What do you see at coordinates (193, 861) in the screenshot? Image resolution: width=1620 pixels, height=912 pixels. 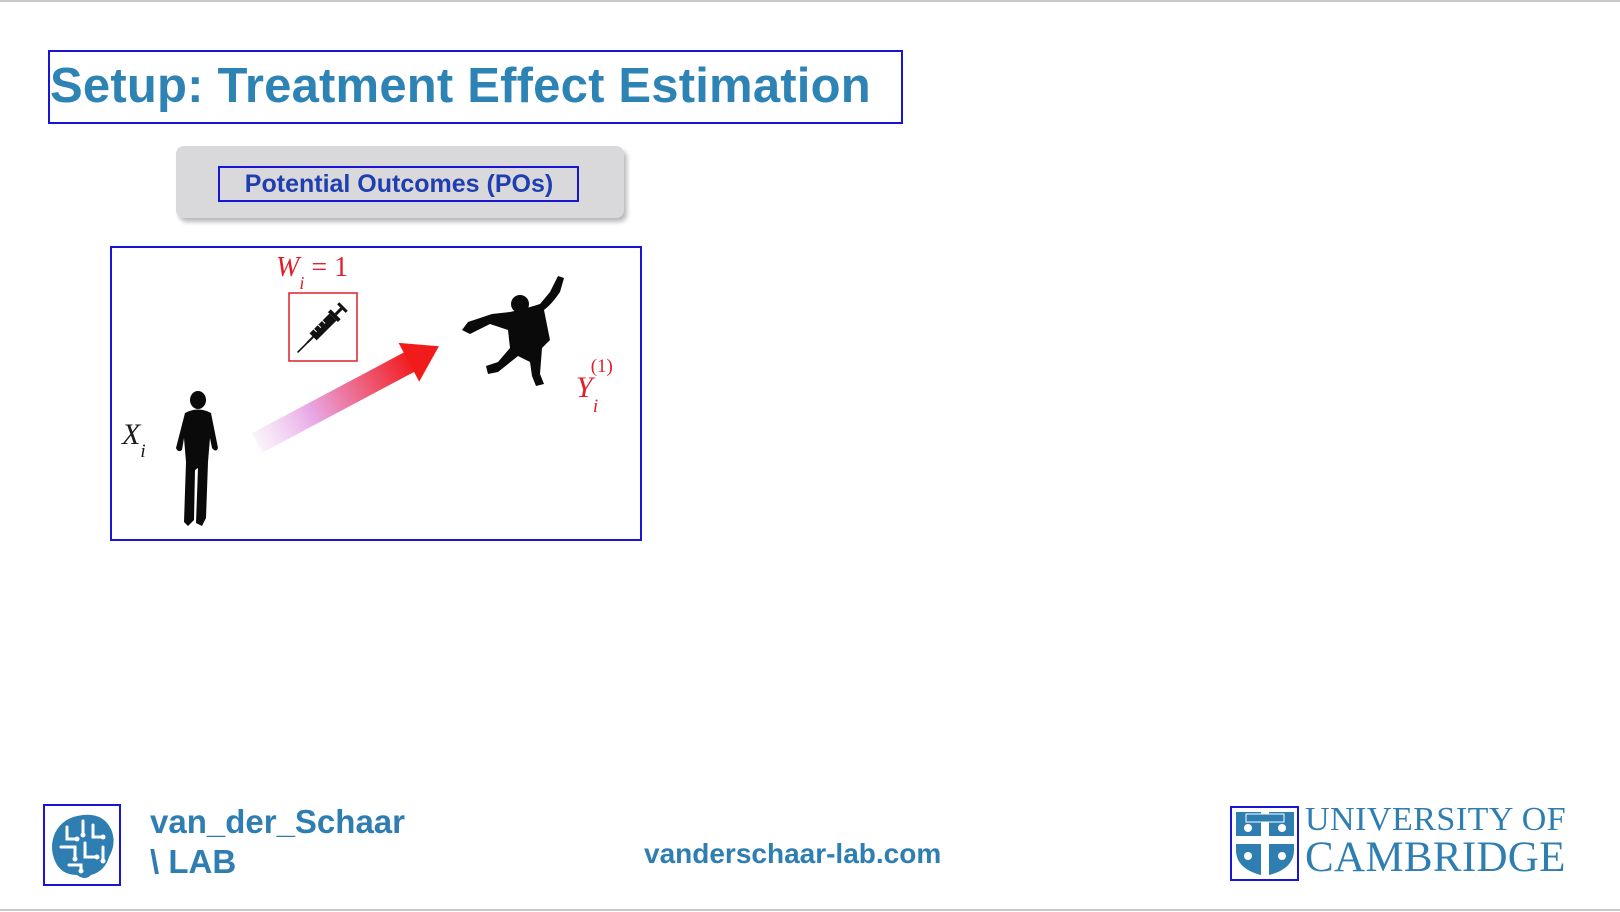 I see `lab-name-line2: \ LAB` at bounding box center [193, 861].